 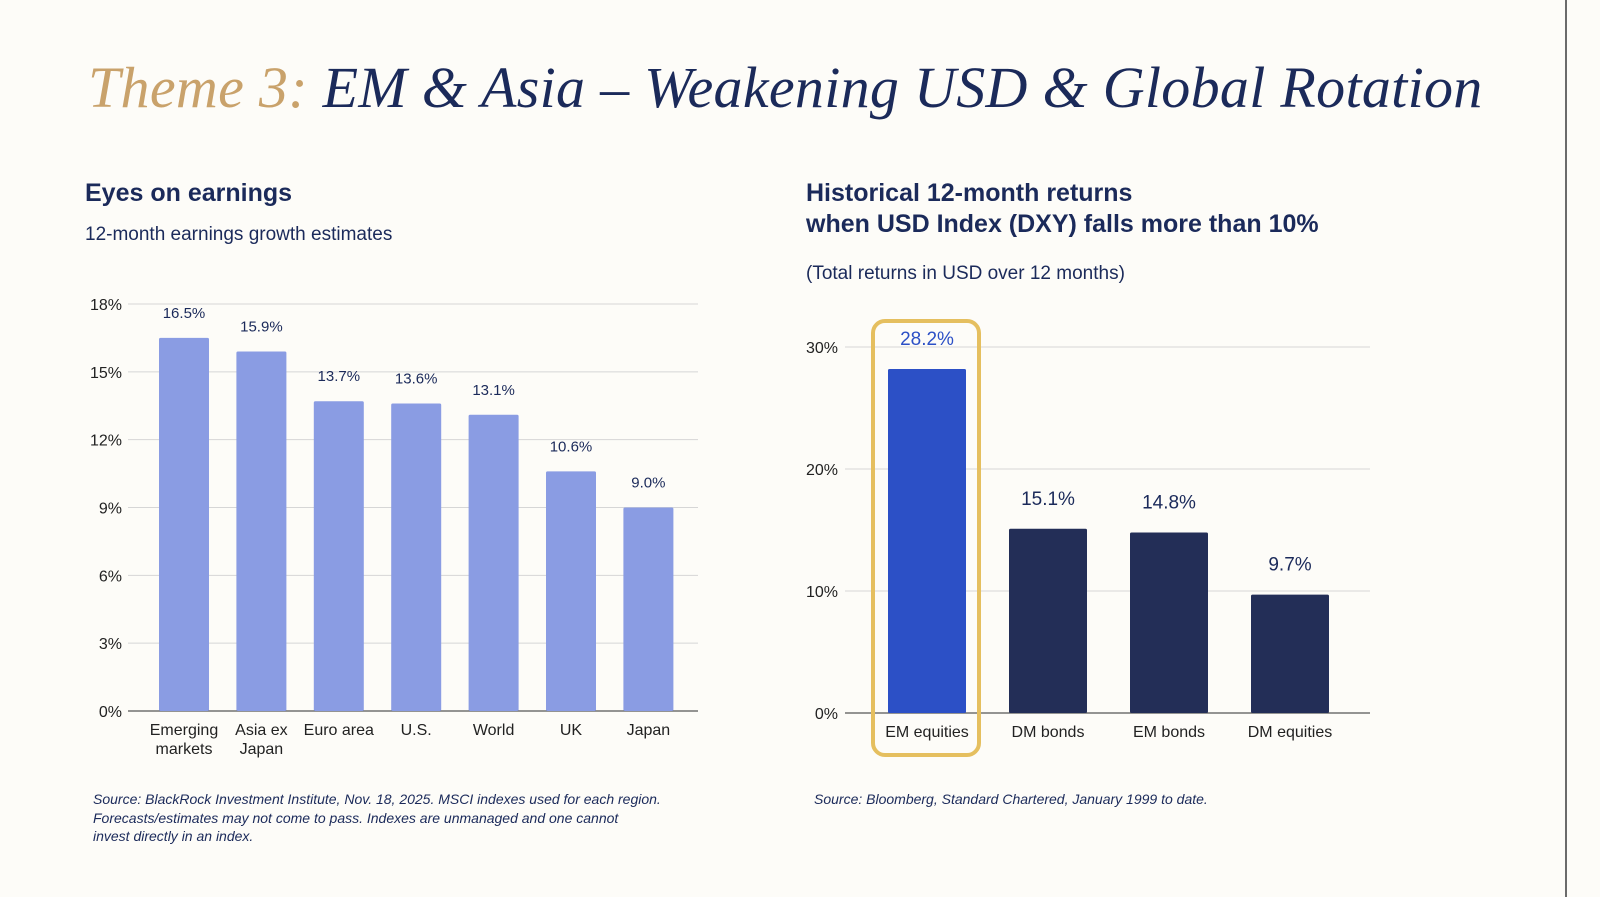 I want to click on left-chart-subtitle: 12-month earnings growth estimates, so click(x=239, y=234).